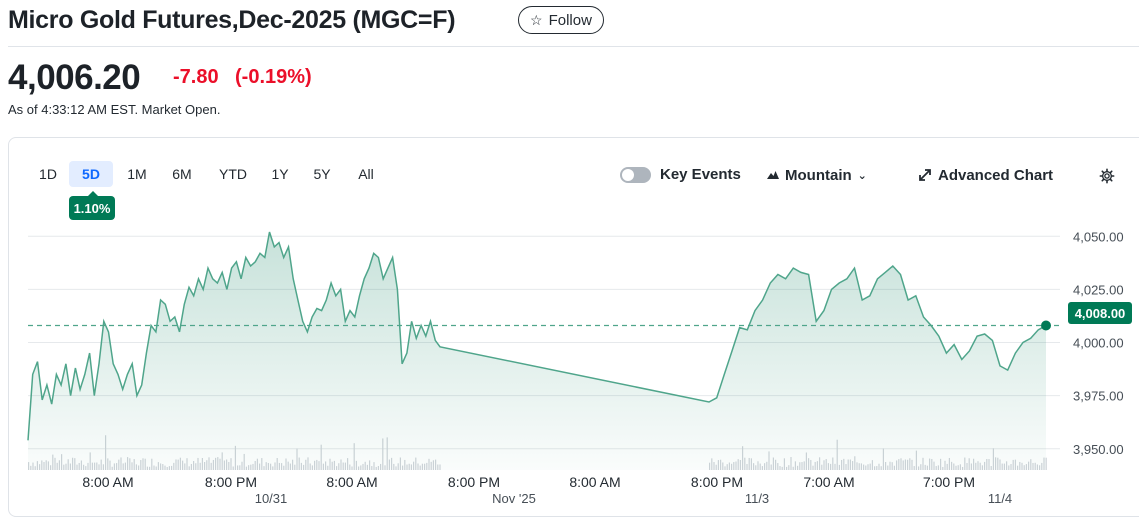 Image resolution: width=1139 pixels, height=517 pixels. I want to click on x-tick-label: 7:00 AM, so click(828, 482).